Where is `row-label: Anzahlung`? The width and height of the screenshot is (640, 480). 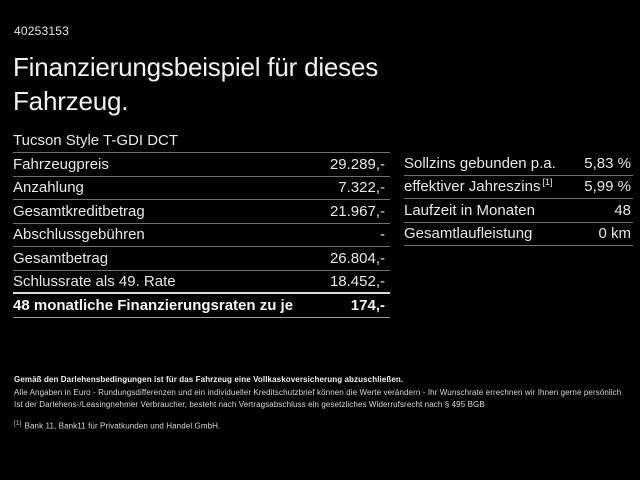
row-label: Anzahlung is located at coordinates (48, 187).